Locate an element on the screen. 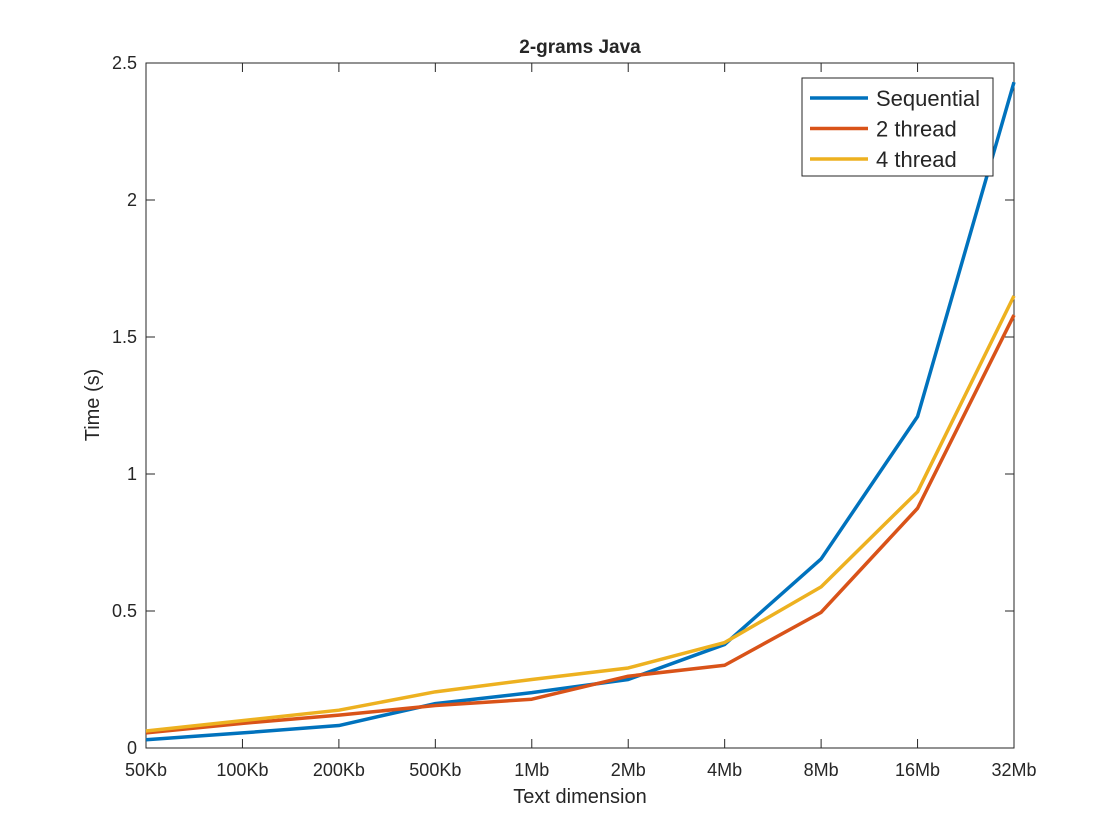 This screenshot has height=840, width=1120. y-tick-label: 1 is located at coordinates (132, 474).